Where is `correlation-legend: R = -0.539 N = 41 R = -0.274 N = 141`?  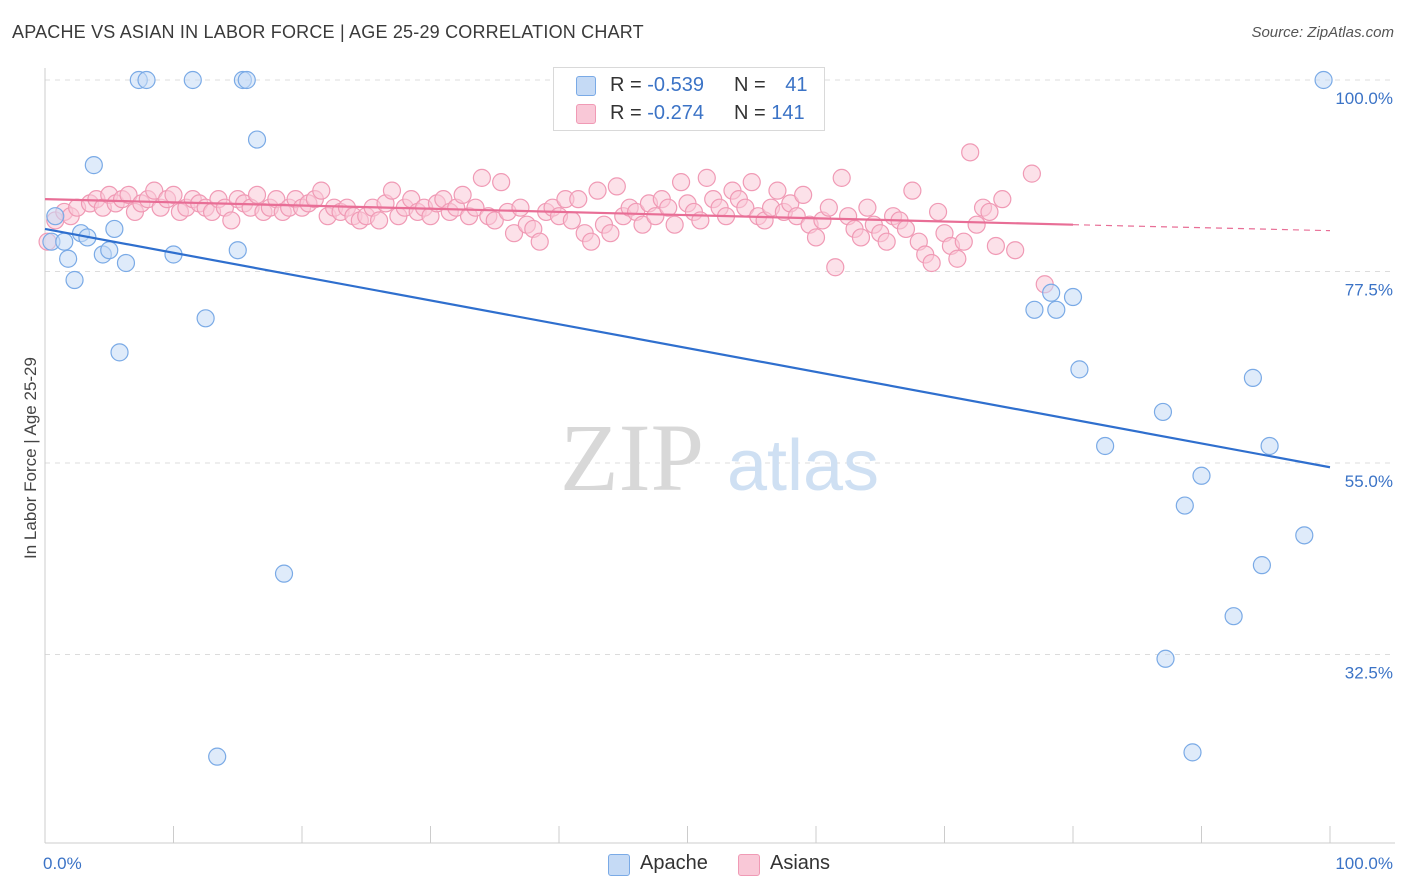 correlation-legend: R = -0.539 N = 41 R = -0.274 N = 141 is located at coordinates (689, 99).